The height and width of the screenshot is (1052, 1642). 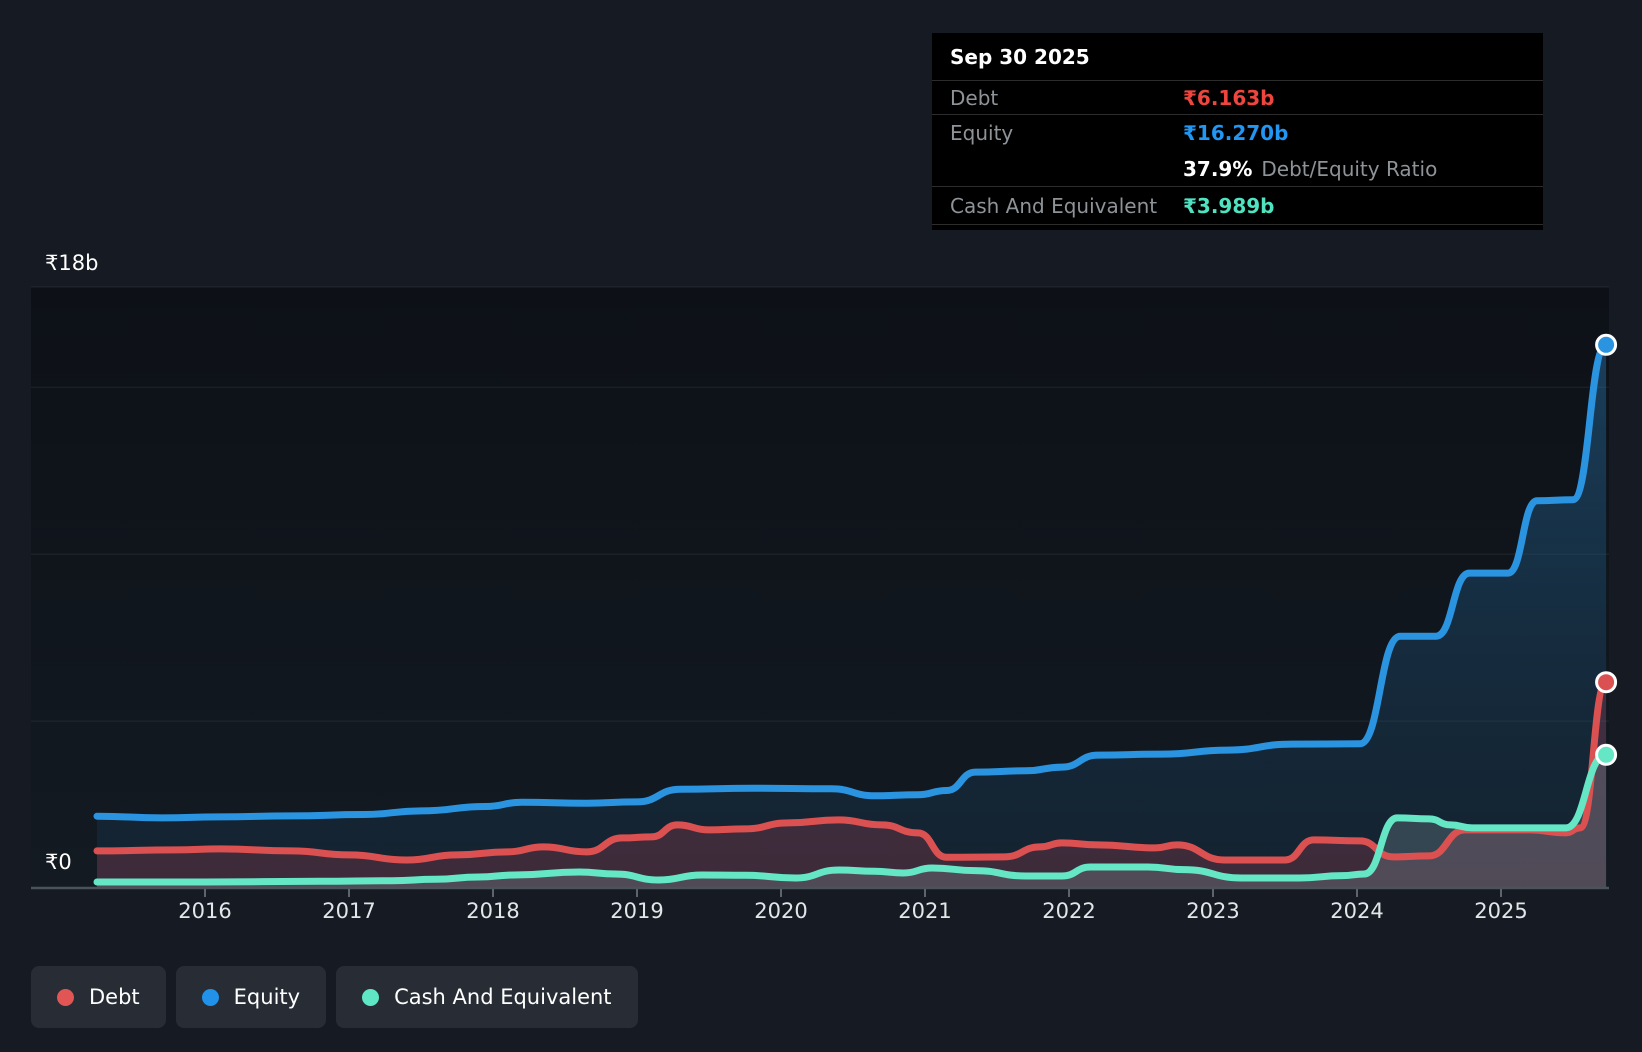 What do you see at coordinates (267, 997) in the screenshot?
I see `legend-equity-label: Equity` at bounding box center [267, 997].